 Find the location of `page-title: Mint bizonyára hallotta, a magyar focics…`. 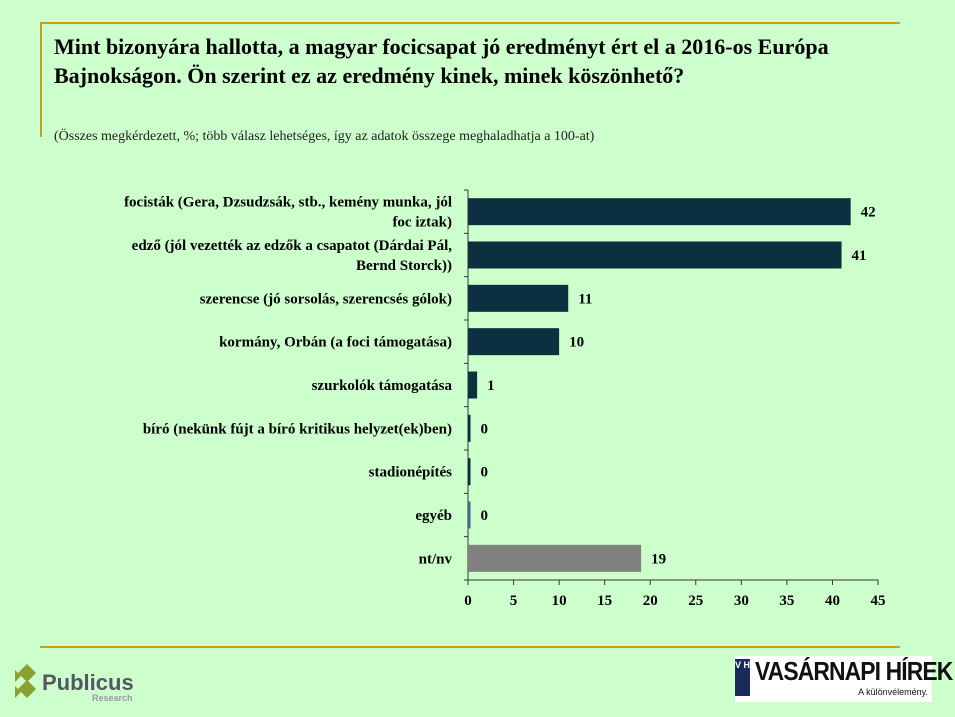

page-title: Mint bizonyára hallotta, a magyar focics… is located at coordinates (441, 61).